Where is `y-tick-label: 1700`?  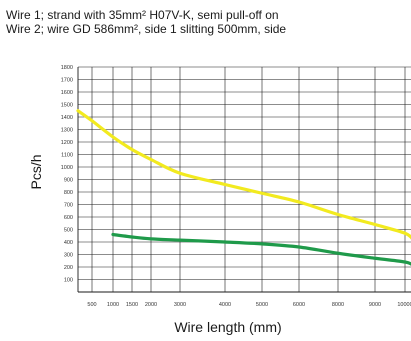 y-tick-label: 1700 is located at coordinates (67, 81).